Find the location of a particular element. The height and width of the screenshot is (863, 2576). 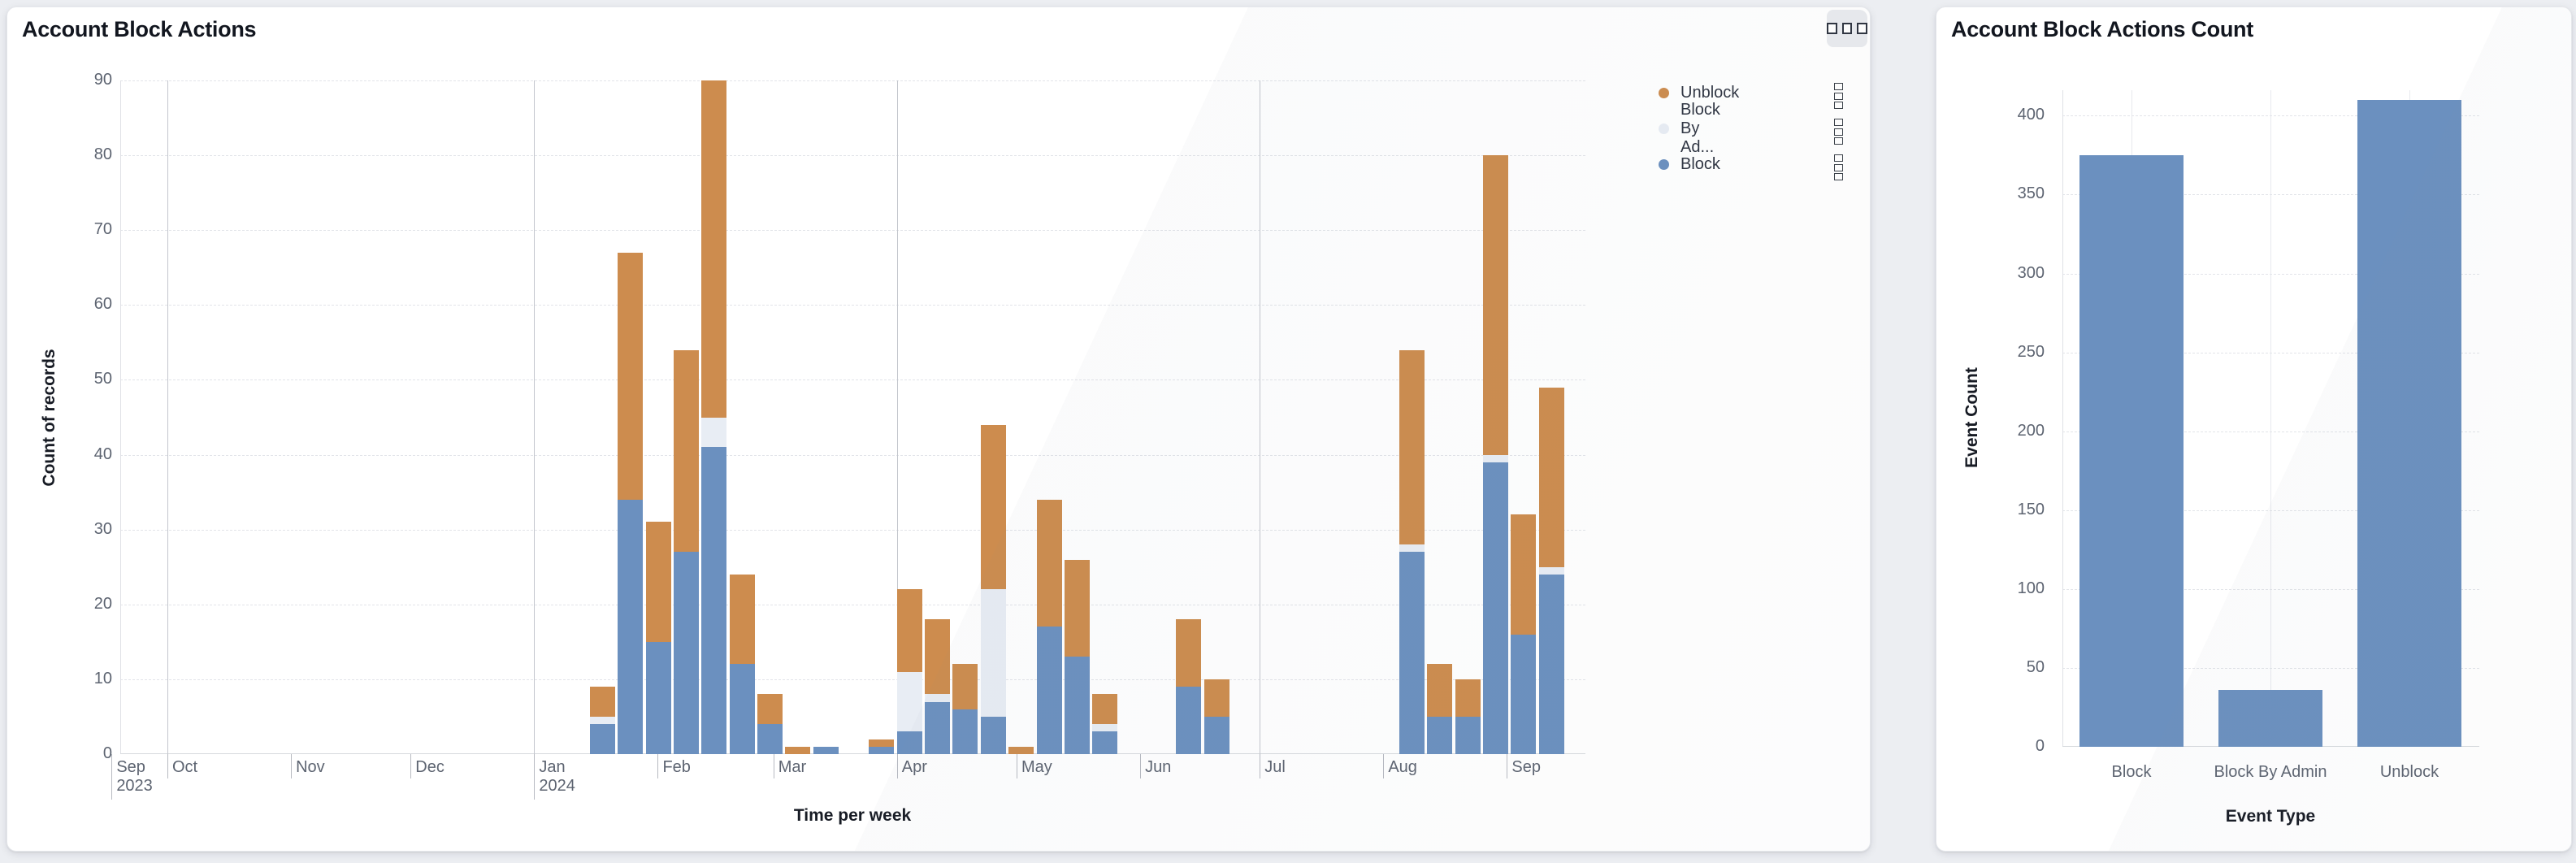

bar-block-by-admin is located at coordinates (2270, 718).